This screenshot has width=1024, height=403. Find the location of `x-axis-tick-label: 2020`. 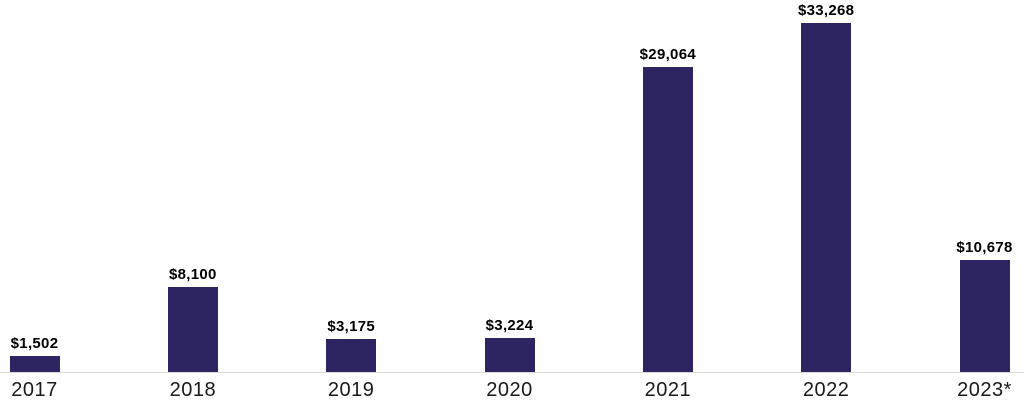

x-axis-tick-label: 2020 is located at coordinates (509, 390).